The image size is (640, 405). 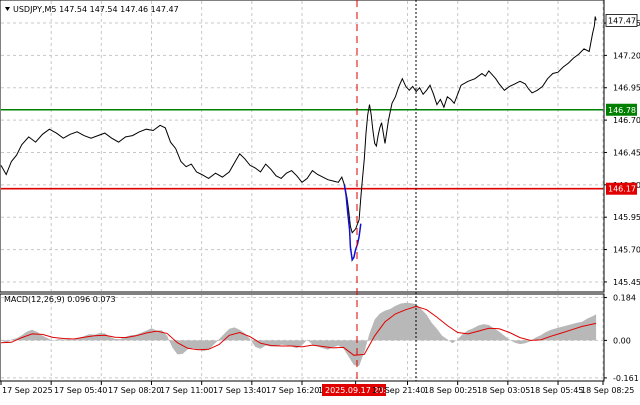 I want to click on level-marker-label: 146.78, so click(x=622, y=110).